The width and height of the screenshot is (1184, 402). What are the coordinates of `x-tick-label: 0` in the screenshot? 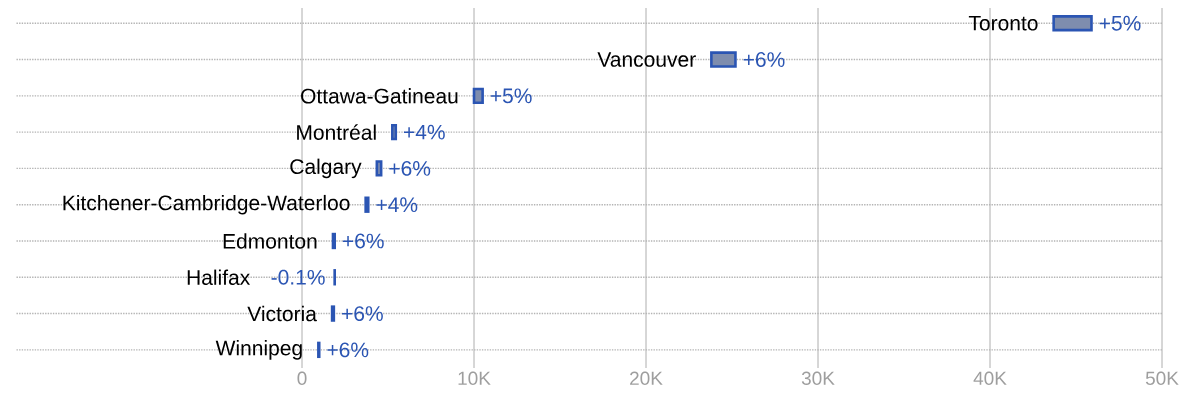 It's located at (302, 378).